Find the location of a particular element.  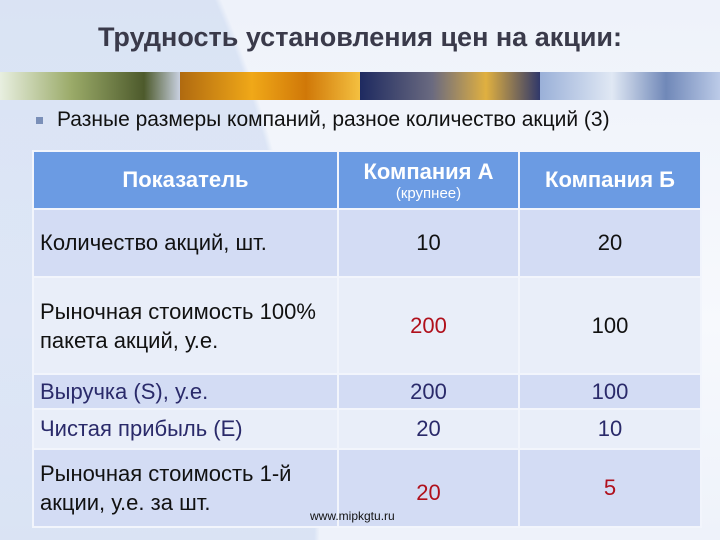

bullet-icon is located at coordinates (39, 120).